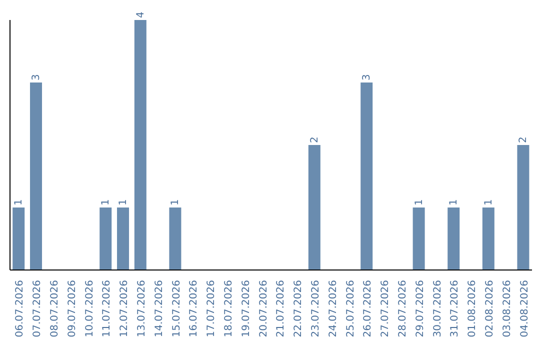 The height and width of the screenshot is (340, 540). What do you see at coordinates (281, 309) in the screenshot?
I see `x-tick-label: 21.07.2026` at bounding box center [281, 309].